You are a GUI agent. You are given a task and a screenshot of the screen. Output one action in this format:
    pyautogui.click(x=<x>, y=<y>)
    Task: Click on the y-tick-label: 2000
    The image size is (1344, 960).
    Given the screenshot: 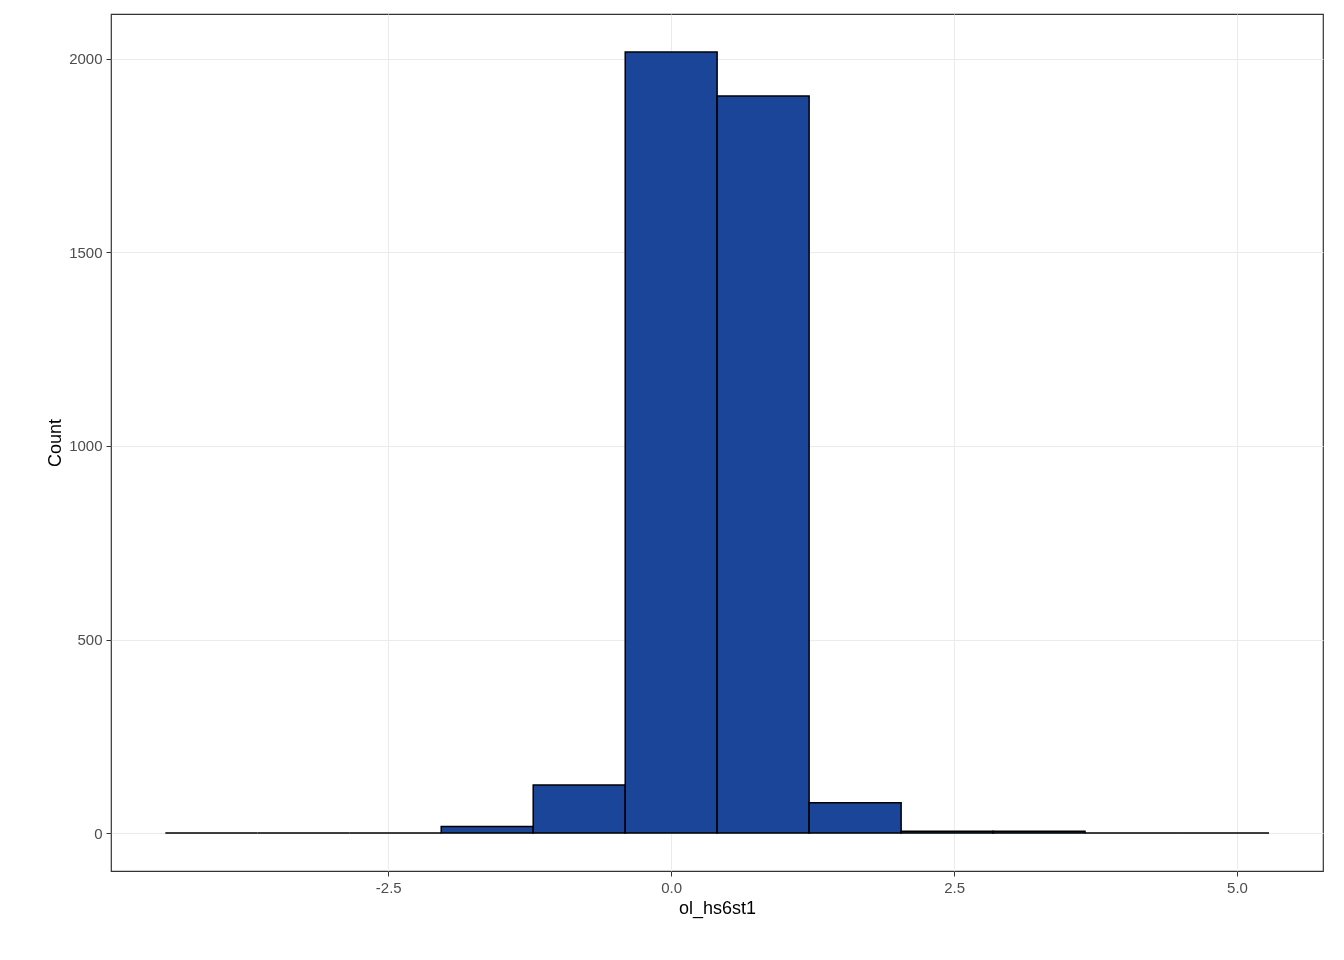 What is the action you would take?
    pyautogui.click(x=86, y=59)
    